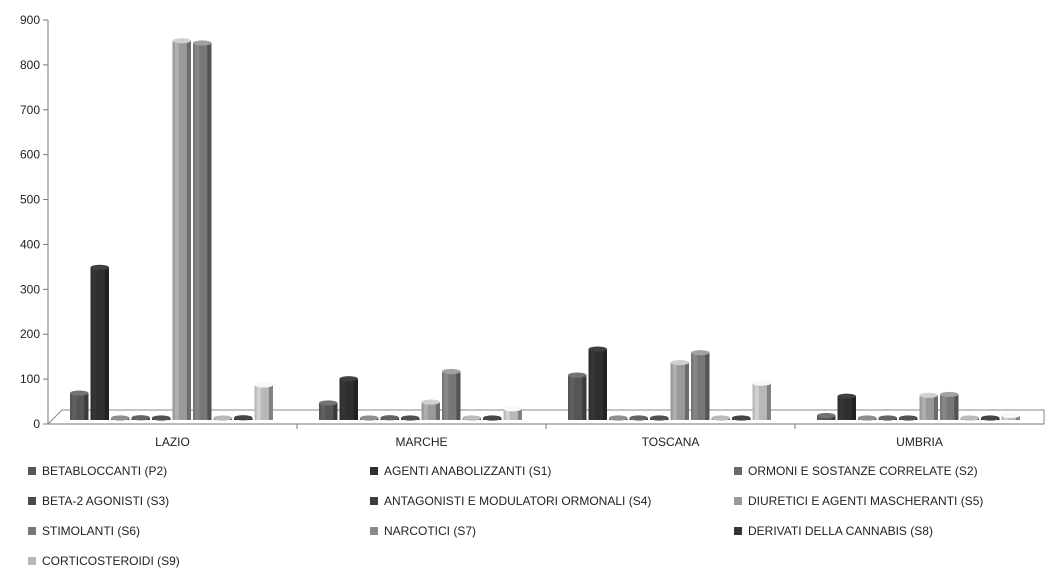  What do you see at coordinates (30, 289) in the screenshot?
I see `y-tick-label: 300` at bounding box center [30, 289].